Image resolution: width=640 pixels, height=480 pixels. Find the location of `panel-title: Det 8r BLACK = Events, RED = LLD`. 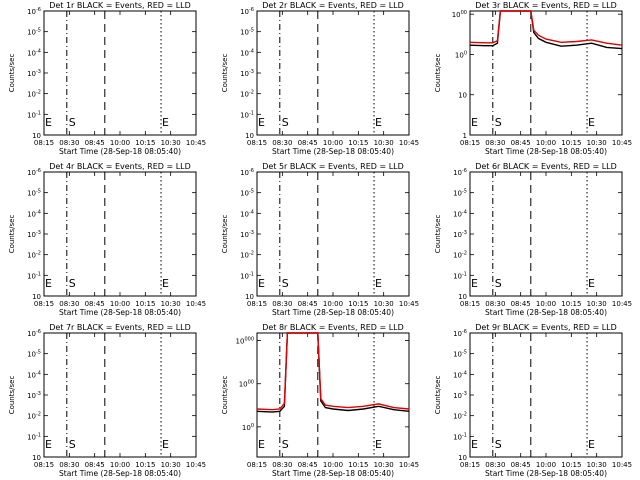

panel-title: Det 8r BLACK = Events, RED = LLD is located at coordinates (333, 327).